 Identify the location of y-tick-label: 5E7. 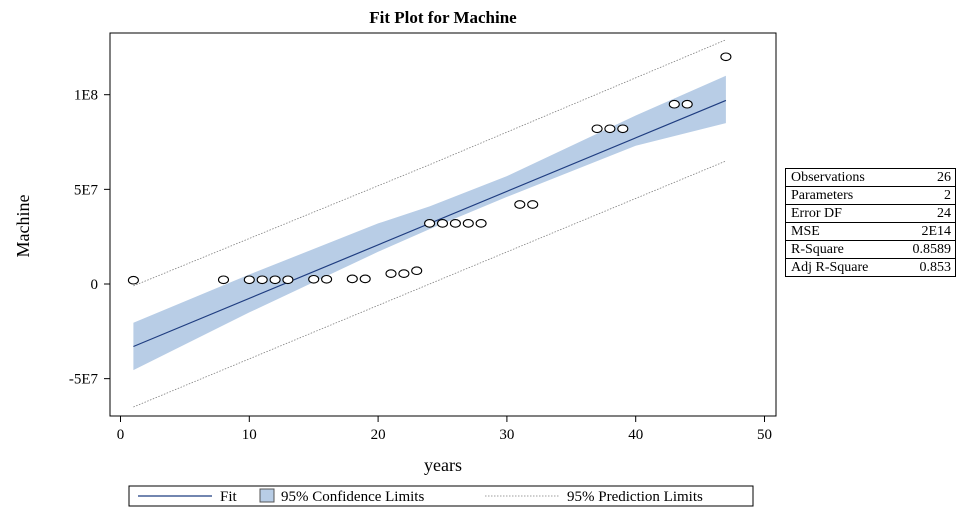
(86, 190).